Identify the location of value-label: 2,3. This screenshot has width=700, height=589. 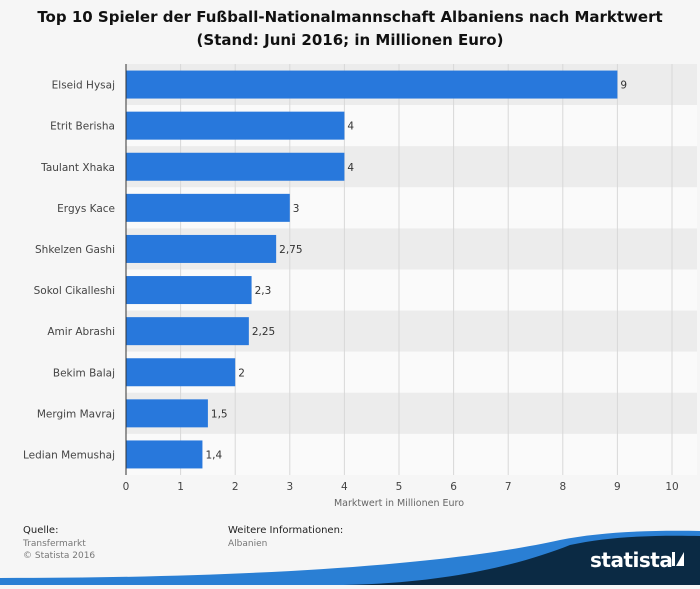
(263, 291).